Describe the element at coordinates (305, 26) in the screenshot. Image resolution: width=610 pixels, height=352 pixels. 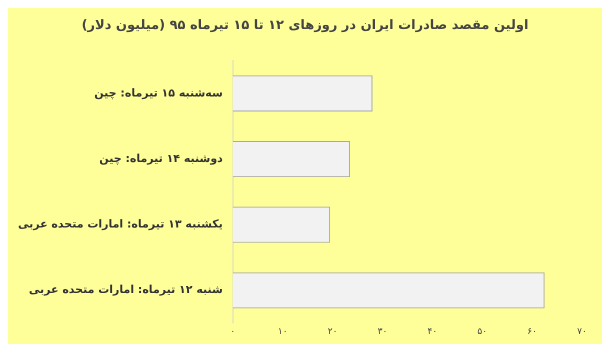
I see `chart-title: اولین مقصد صادرات ایران در روزهای ۱۲ تا ۱۵ تیرماه ۹۵ (میلیون دلار)` at that location.